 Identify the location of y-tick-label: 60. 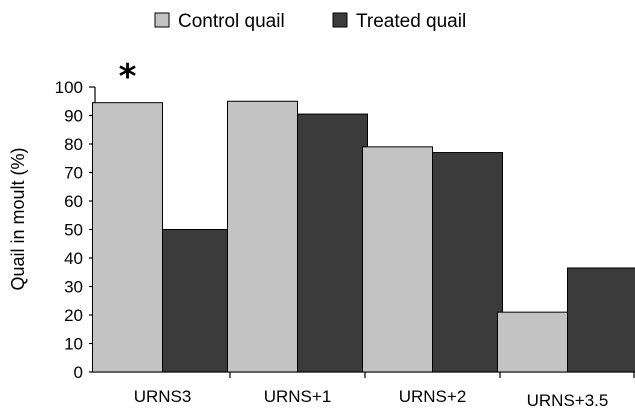
(73, 201).